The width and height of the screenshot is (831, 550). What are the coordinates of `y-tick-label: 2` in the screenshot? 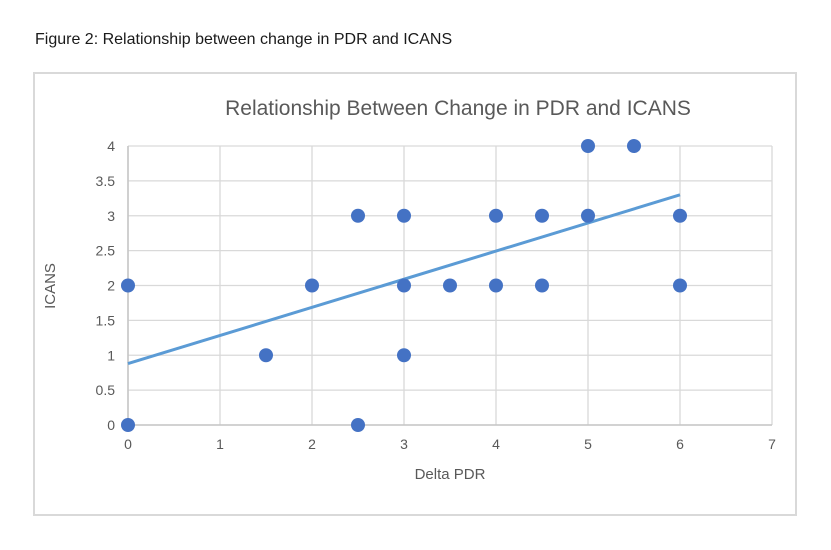 It's located at (111, 286).